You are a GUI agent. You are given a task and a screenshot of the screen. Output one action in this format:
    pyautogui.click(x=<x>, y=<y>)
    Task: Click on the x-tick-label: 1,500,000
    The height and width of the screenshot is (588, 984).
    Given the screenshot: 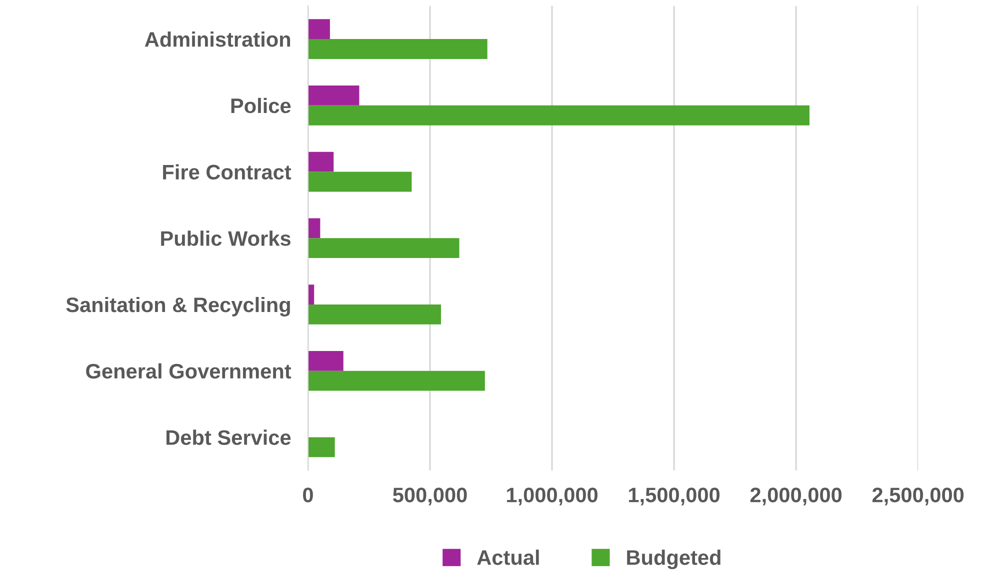 What is the action you would take?
    pyautogui.click(x=674, y=497)
    